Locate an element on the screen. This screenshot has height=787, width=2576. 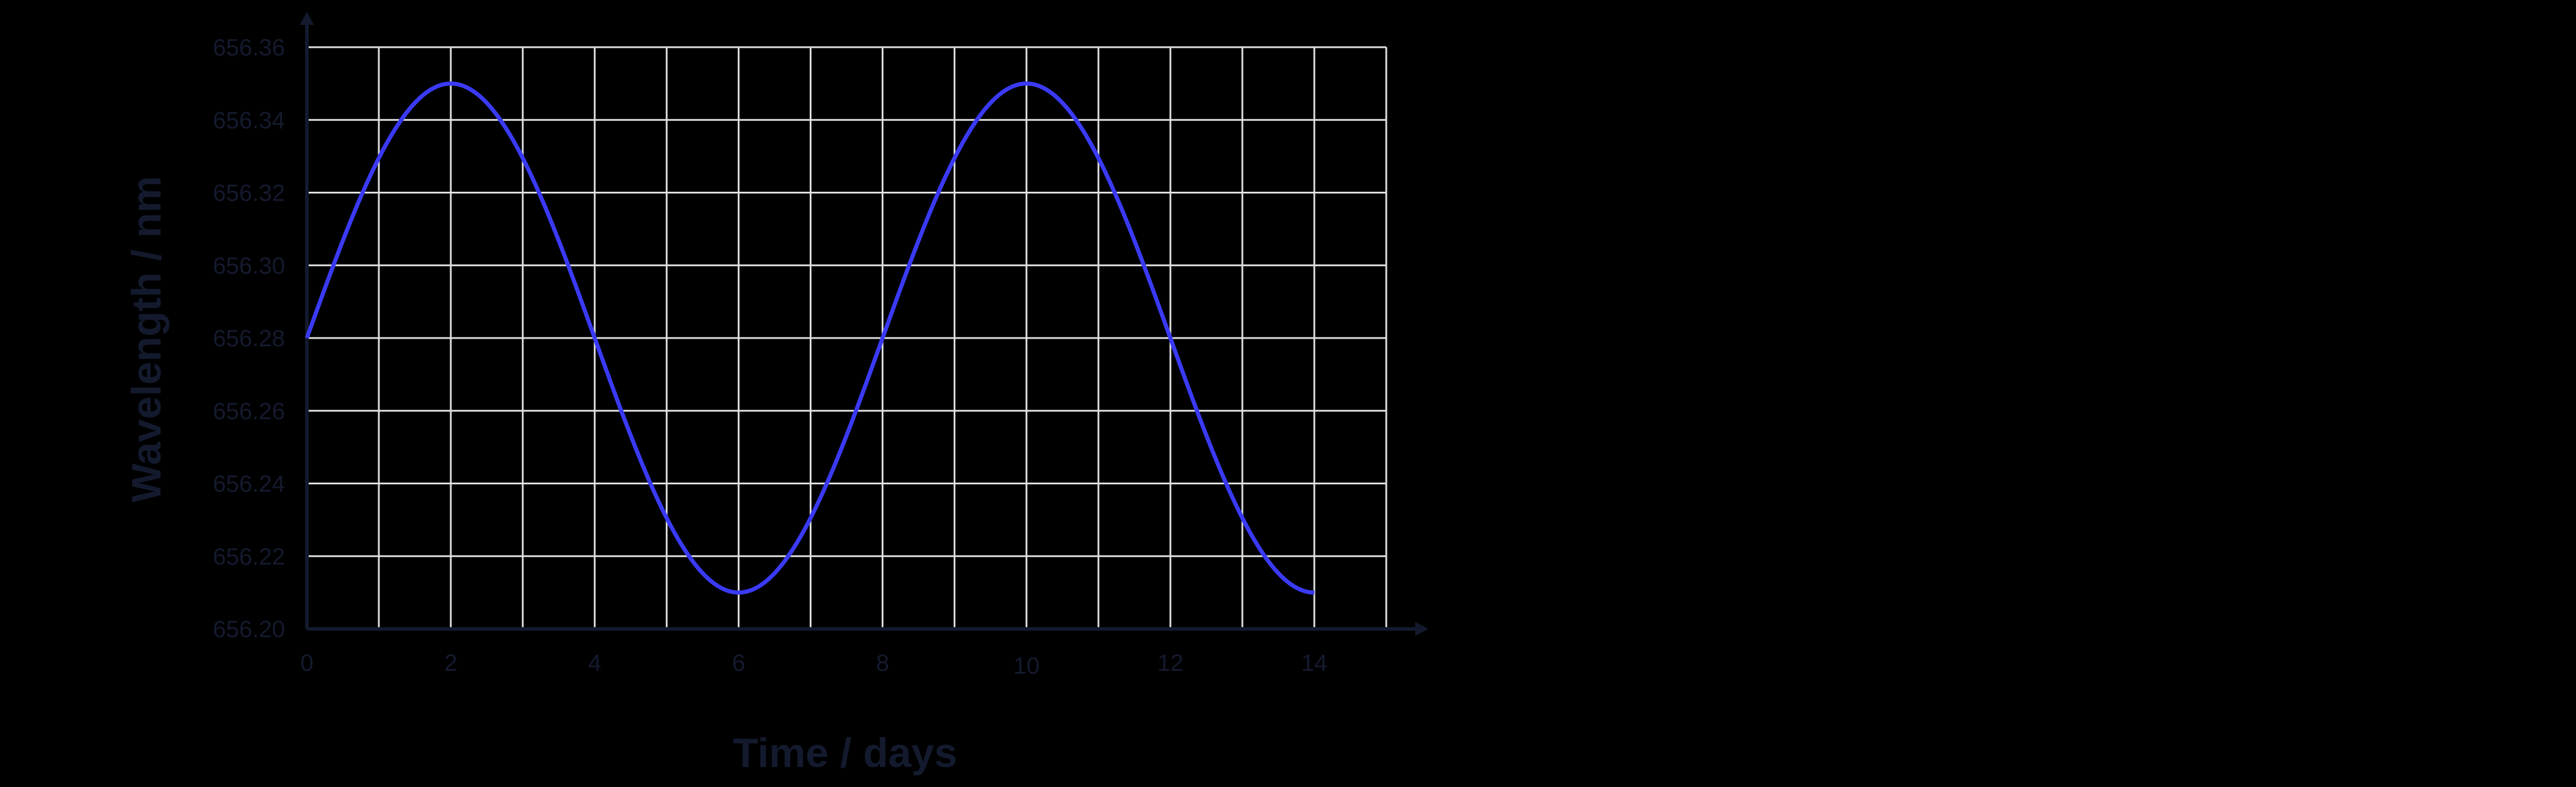
y-tick-label: 656.34 is located at coordinates (249, 120).